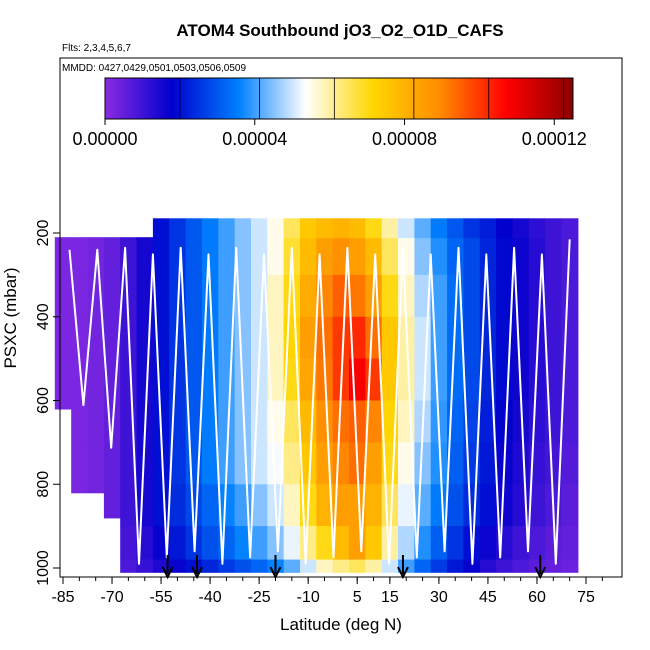  Describe the element at coordinates (62, 597) in the screenshot. I see `x-tick-label: -85` at that location.